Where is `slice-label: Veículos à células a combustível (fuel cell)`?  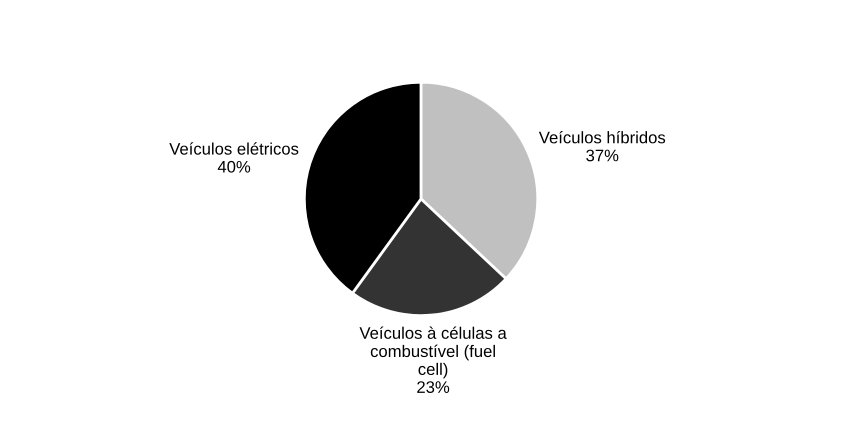 slice-label: Veículos à células a combustível (fuel cell) is located at coordinates (433, 352).